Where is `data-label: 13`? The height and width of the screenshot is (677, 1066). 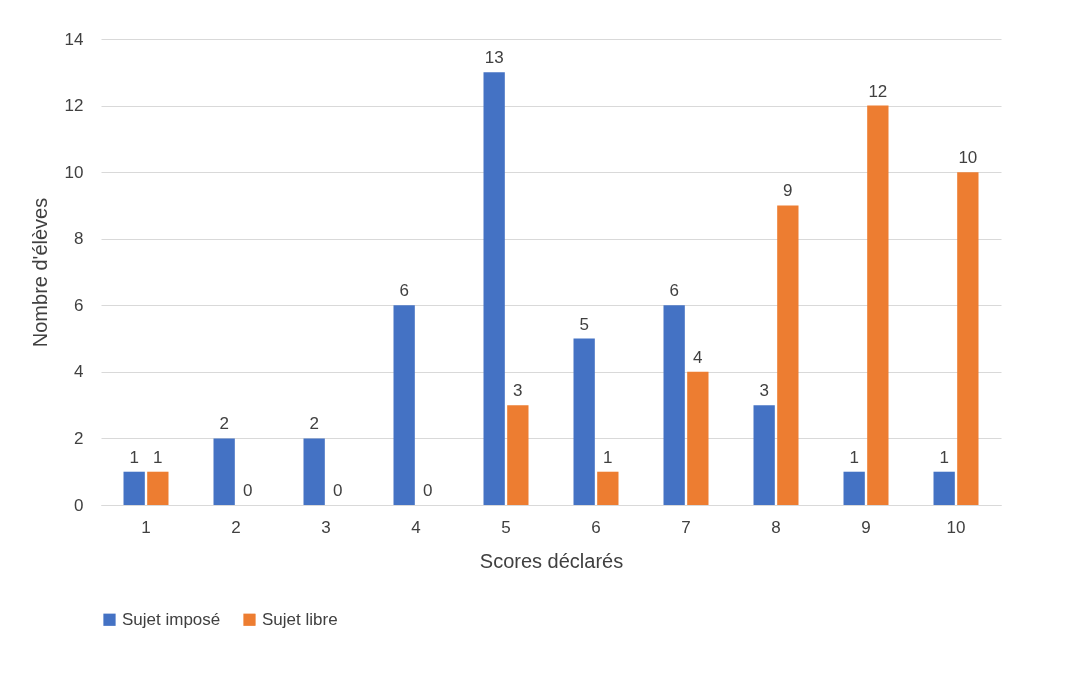
data-label: 13 is located at coordinates (494, 58).